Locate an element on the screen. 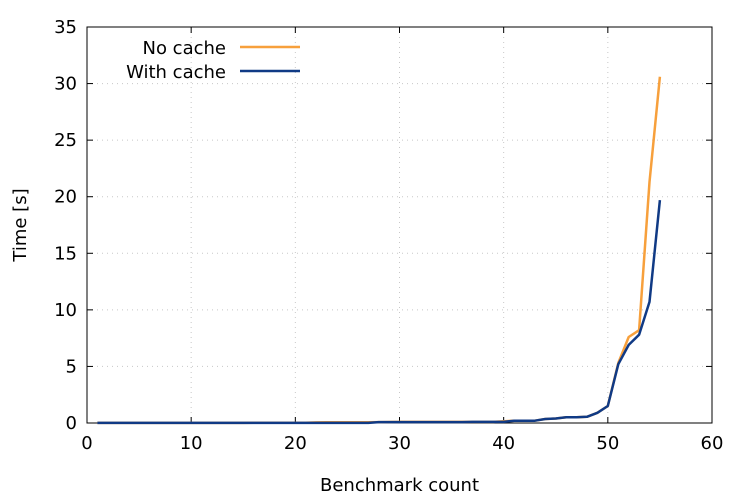 Image resolution: width=750 pixels, height=500 pixels. legend: No cache With cache is located at coordinates (213, 60).